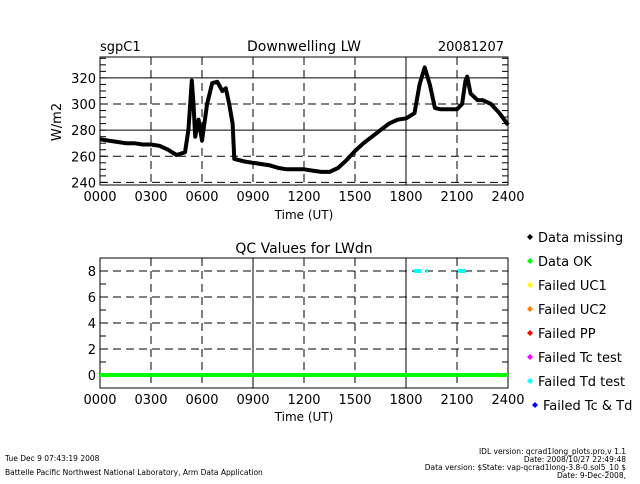 The width and height of the screenshot is (640, 484). I want to click on top-y-tick-label: 320, so click(83, 79).